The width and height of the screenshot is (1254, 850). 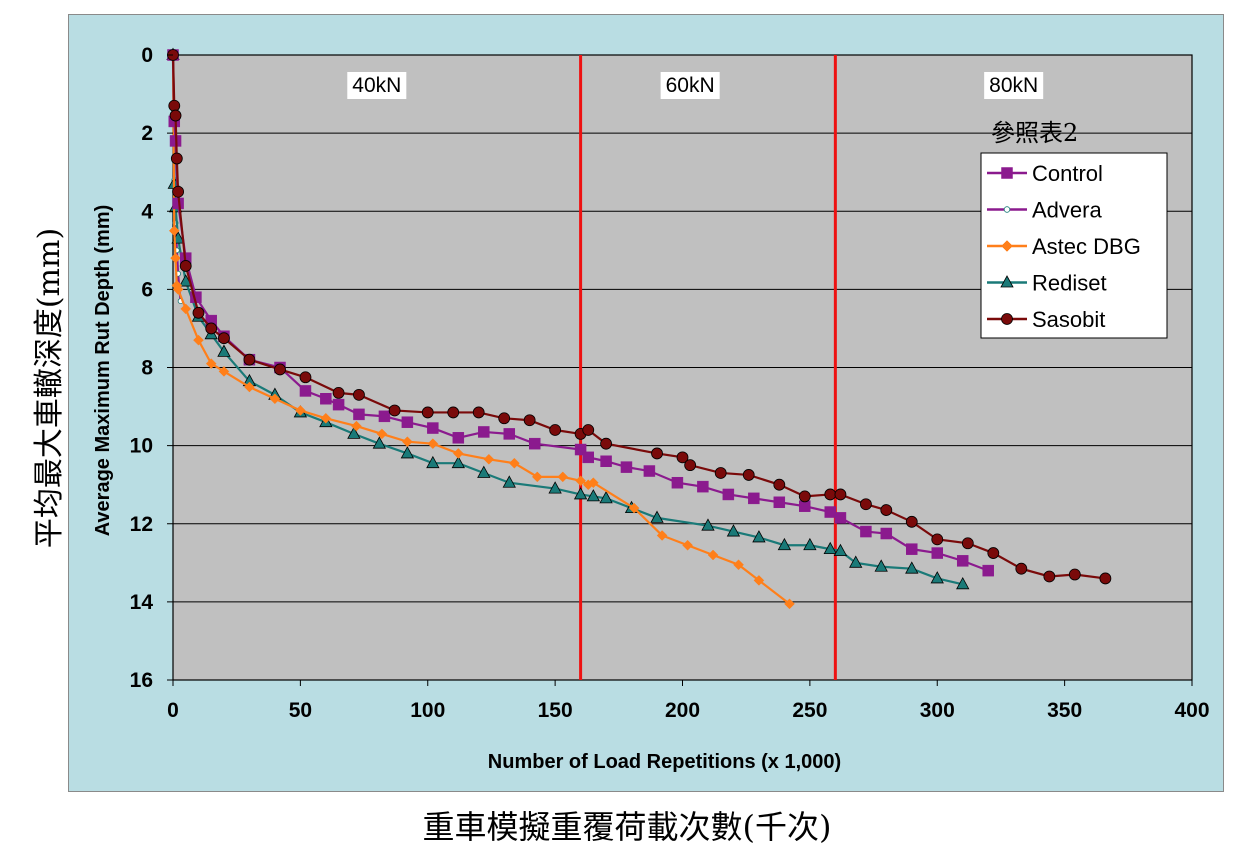 What do you see at coordinates (1067, 173) in the screenshot?
I see `legend-label-control: Control` at bounding box center [1067, 173].